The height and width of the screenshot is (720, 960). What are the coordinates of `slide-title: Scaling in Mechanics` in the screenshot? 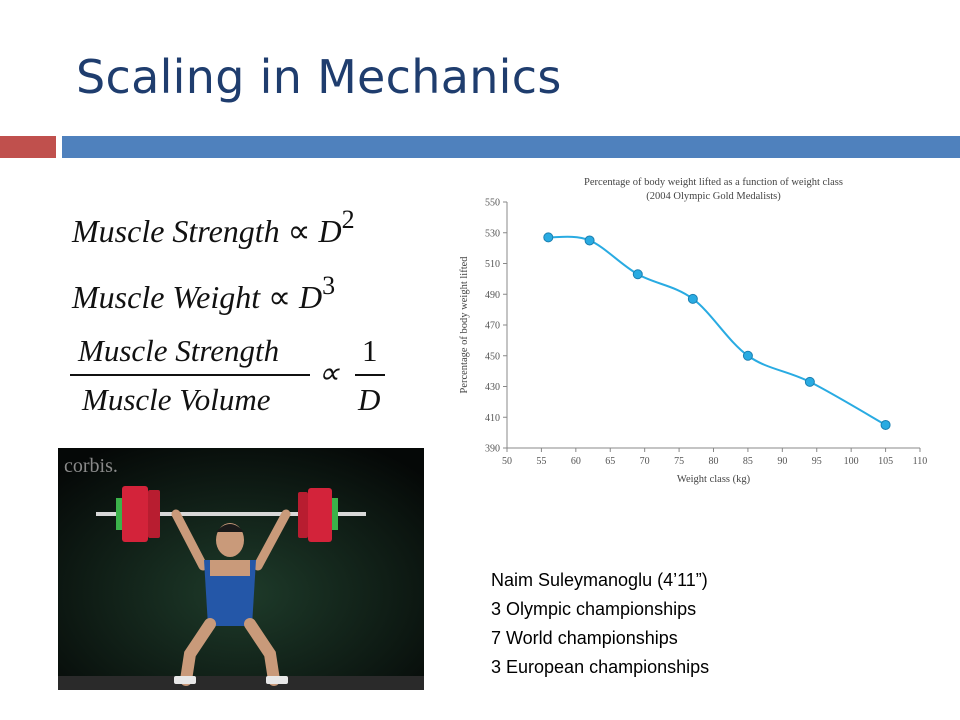 It's located at (319, 77).